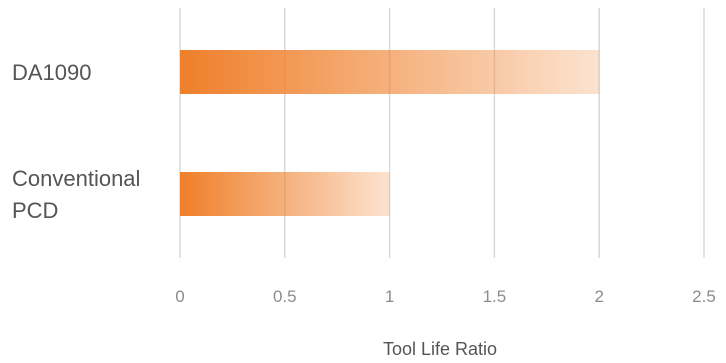 Image resolution: width=726 pixels, height=363 pixels. I want to click on category-labels: DA1090 Conventional PCD, so click(76, 141).